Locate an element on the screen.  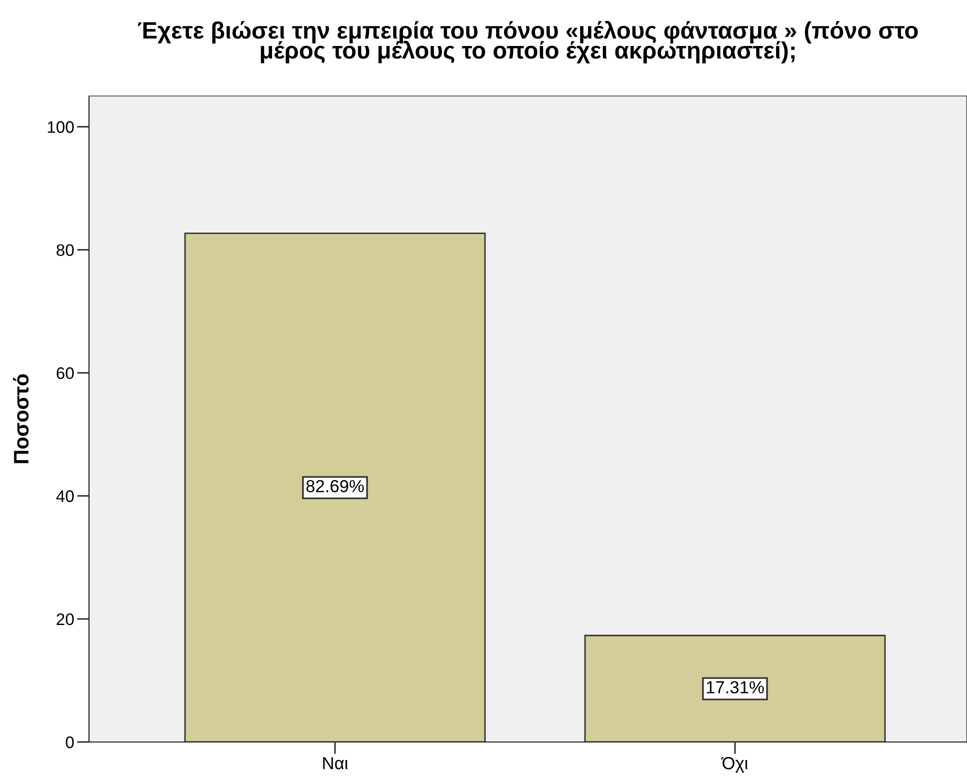
chart-title: Έχετε βιώσει την εμπειρία του πόνου «μέλους φάντασμα » (πόνο στο μέρος του μέλους το οποίο έχει ακρωτηριαστεί); is located at coordinates (528, 42).